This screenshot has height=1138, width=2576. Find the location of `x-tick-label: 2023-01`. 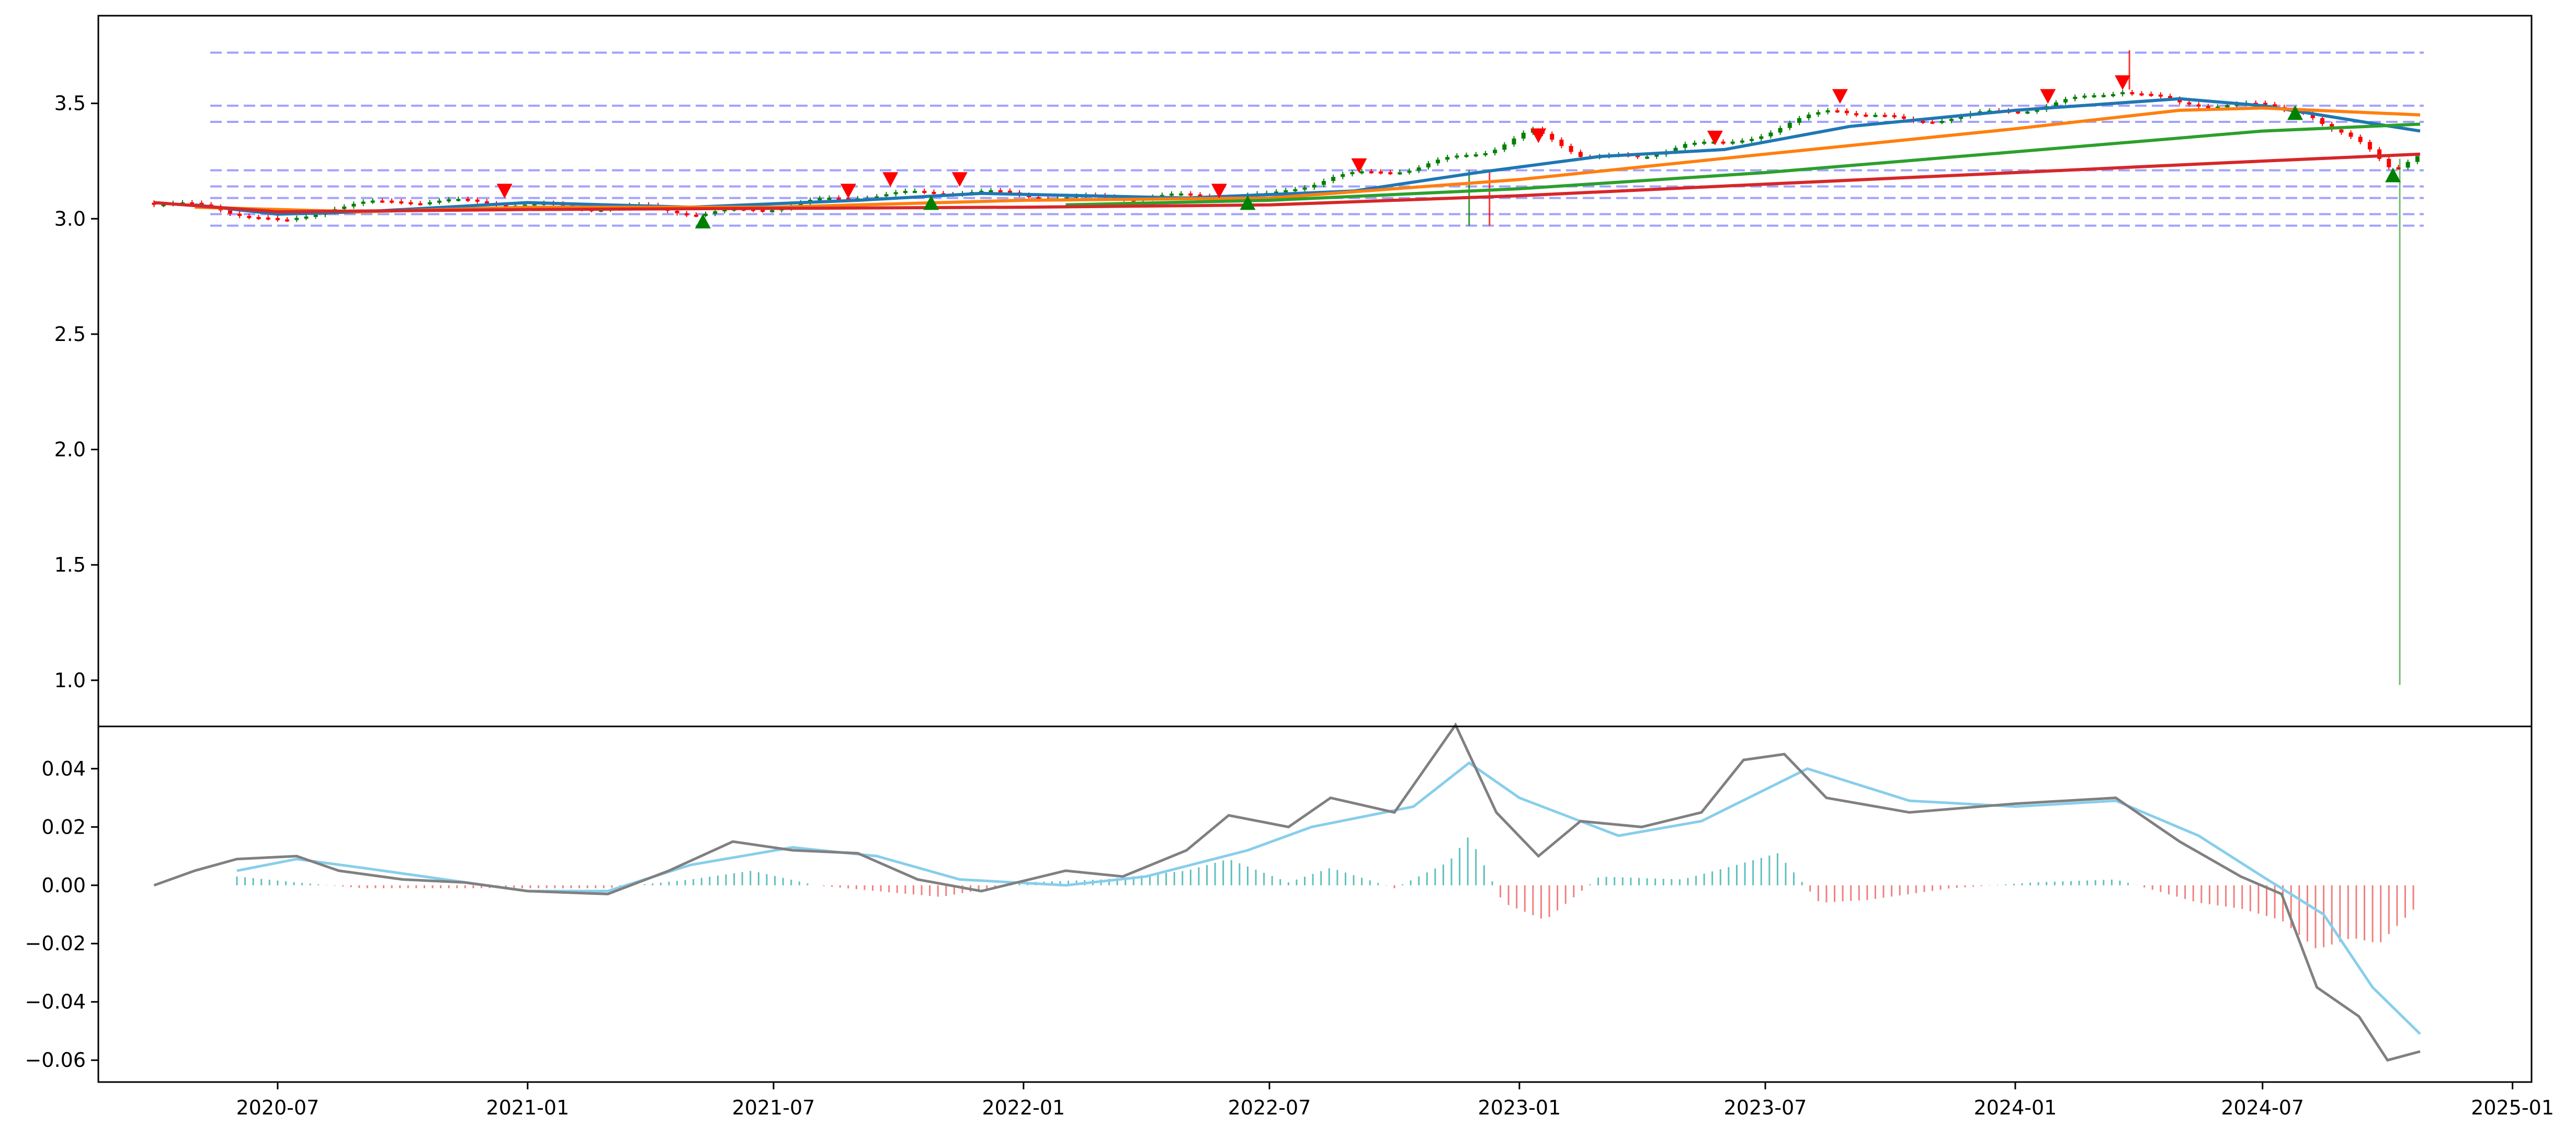

x-tick-label: 2023-01 is located at coordinates (1519, 1107).